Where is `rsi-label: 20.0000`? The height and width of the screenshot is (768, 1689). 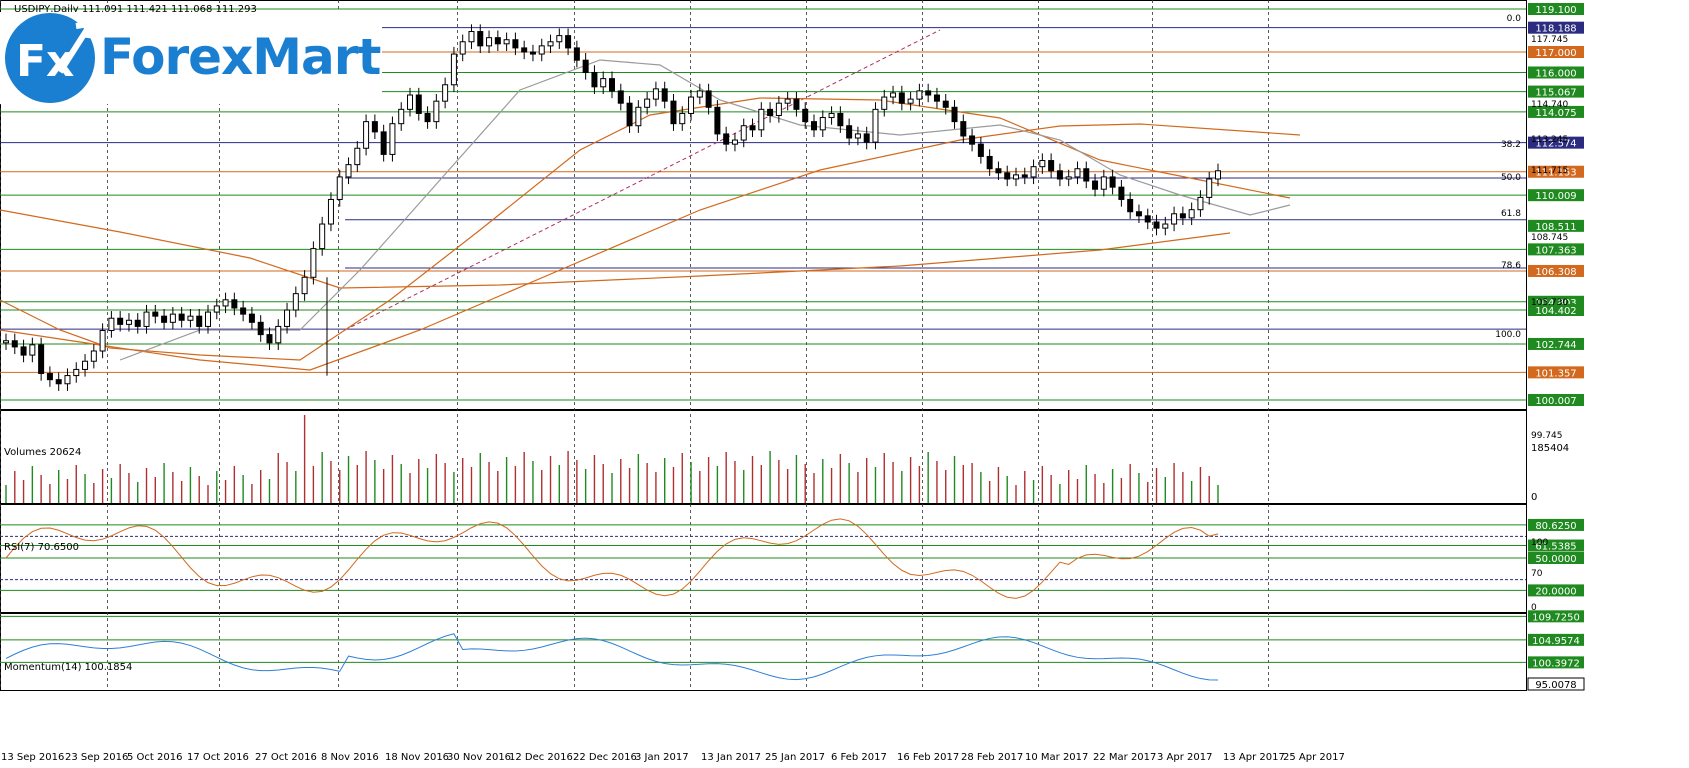
rsi-label: 20.0000 is located at coordinates (1555, 591).